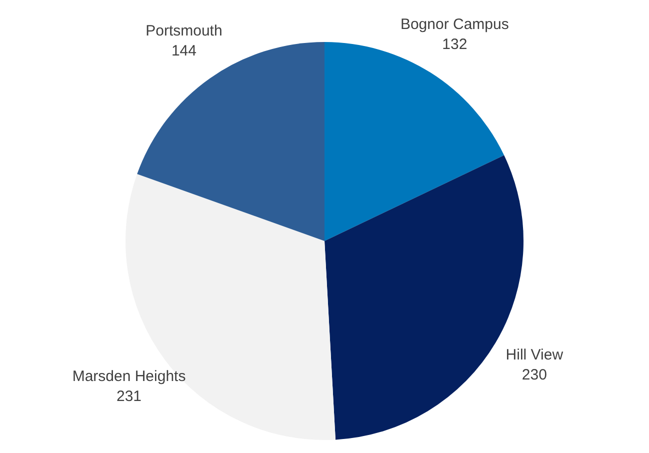  I want to click on data-label: 230, so click(534, 375).